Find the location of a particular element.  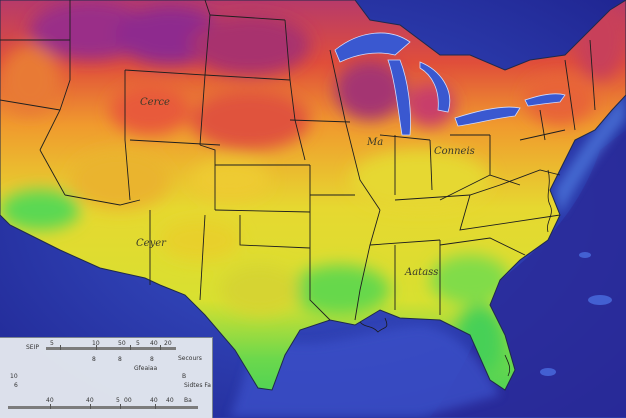

legend-tick-3: 50 is located at coordinates (122, 343).